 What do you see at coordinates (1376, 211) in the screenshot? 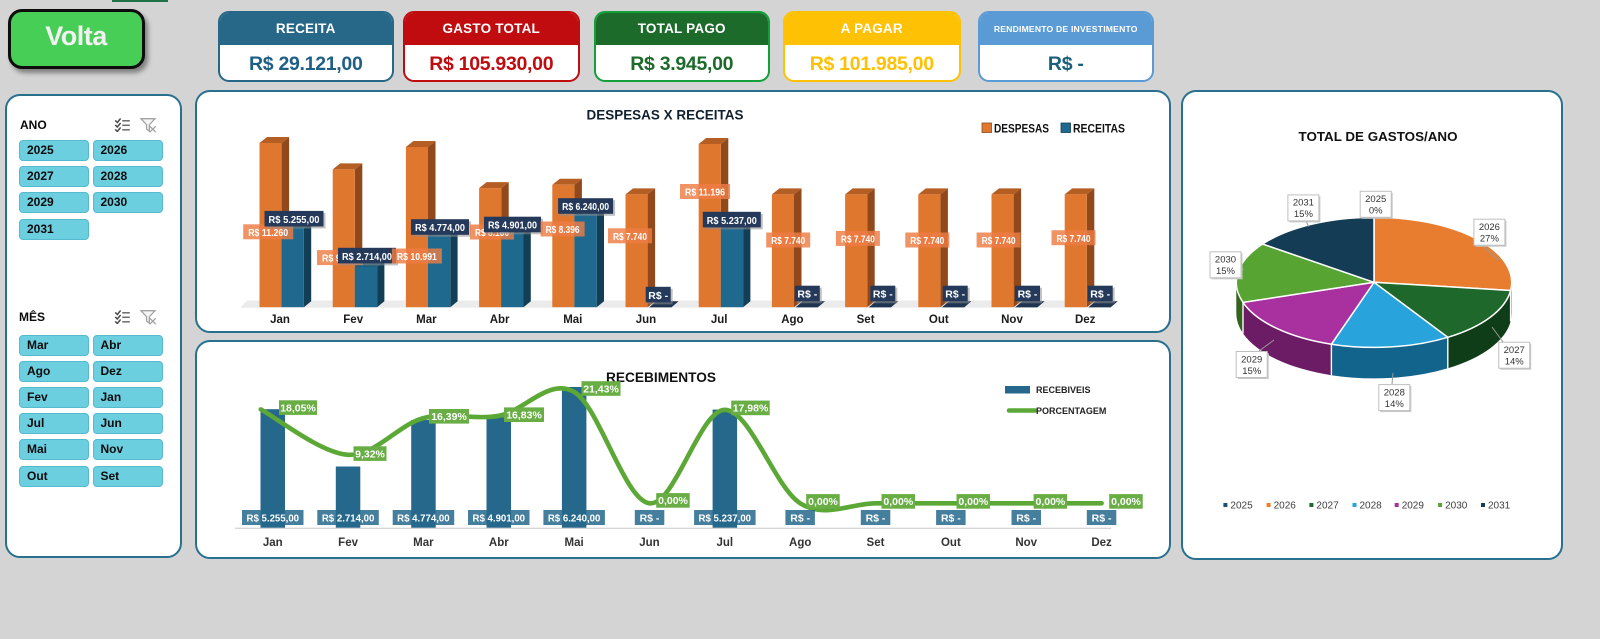
I see `svg-text: 0%` at bounding box center [1376, 211].